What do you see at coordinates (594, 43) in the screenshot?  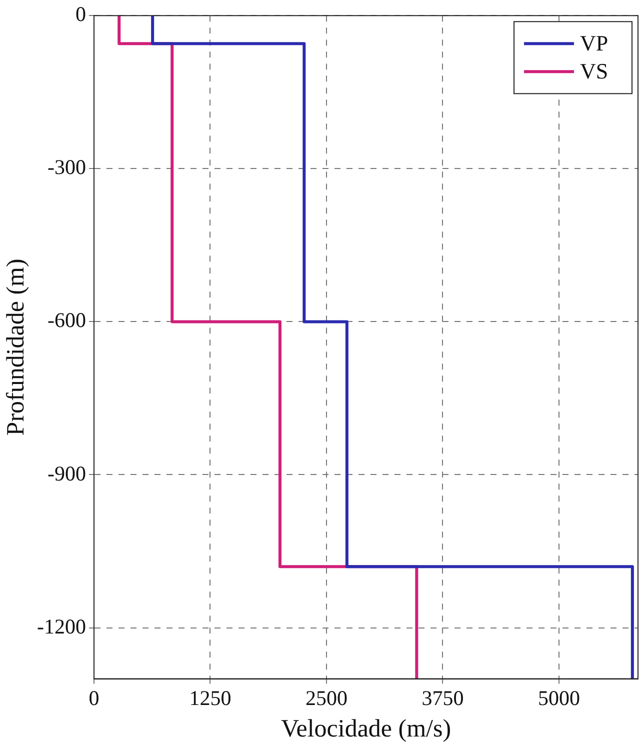 I see `legend-label: VP` at bounding box center [594, 43].